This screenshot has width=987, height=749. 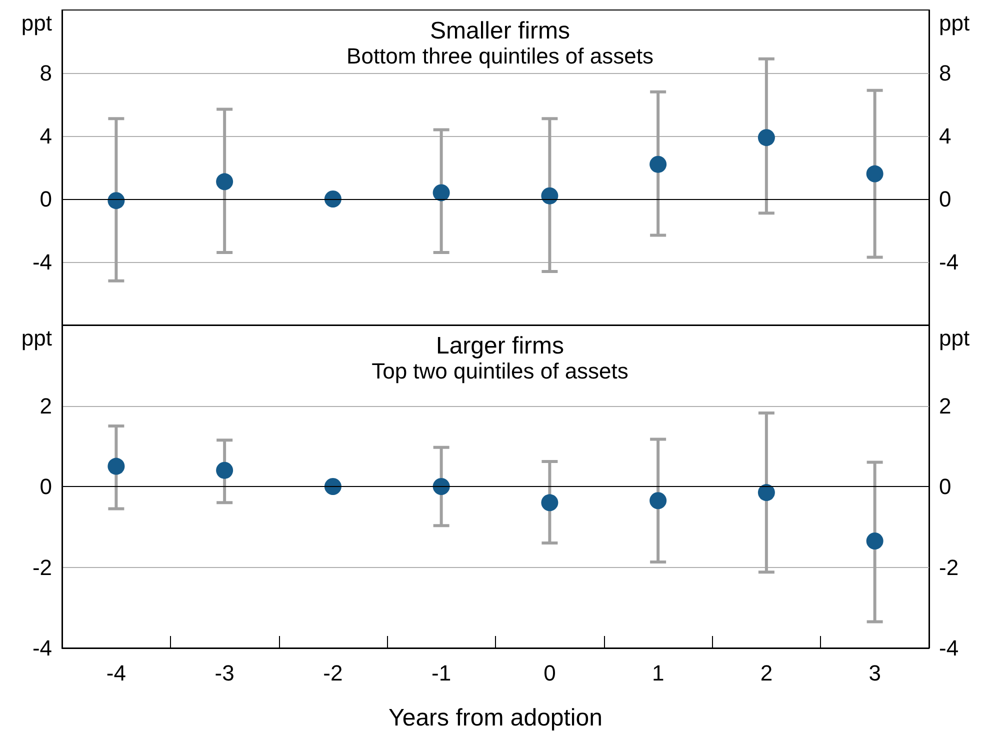 What do you see at coordinates (442, 673) in the screenshot?
I see `x-tick-label: -1` at bounding box center [442, 673].